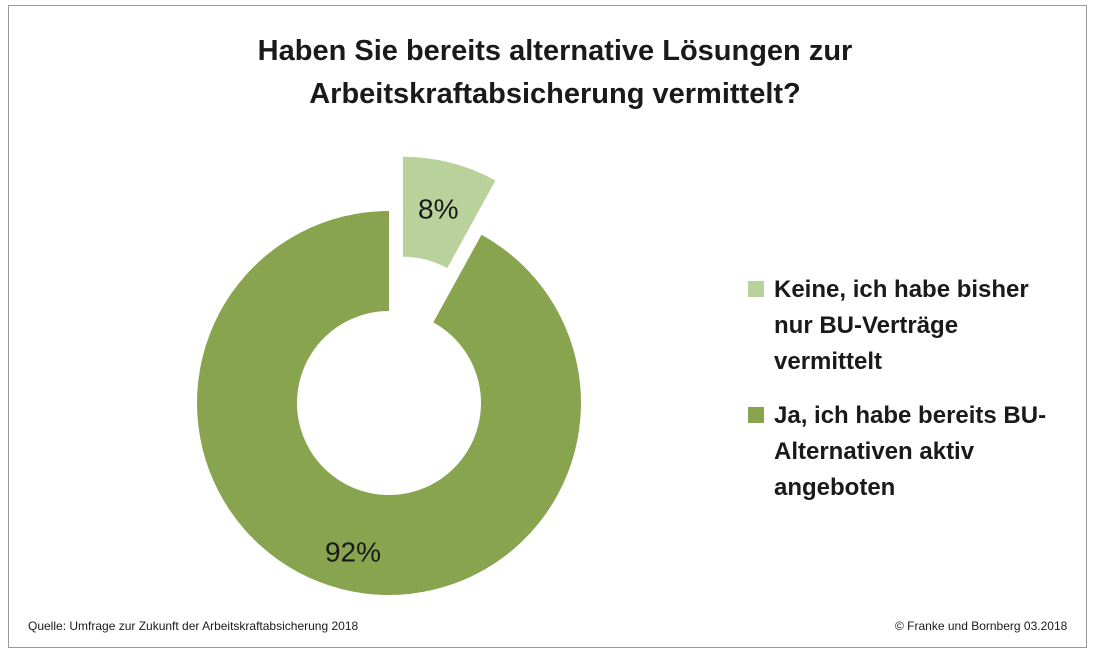 This screenshot has height=659, width=1100. Describe the element at coordinates (756, 289) in the screenshot. I see `legend-swatch-keine` at that location.